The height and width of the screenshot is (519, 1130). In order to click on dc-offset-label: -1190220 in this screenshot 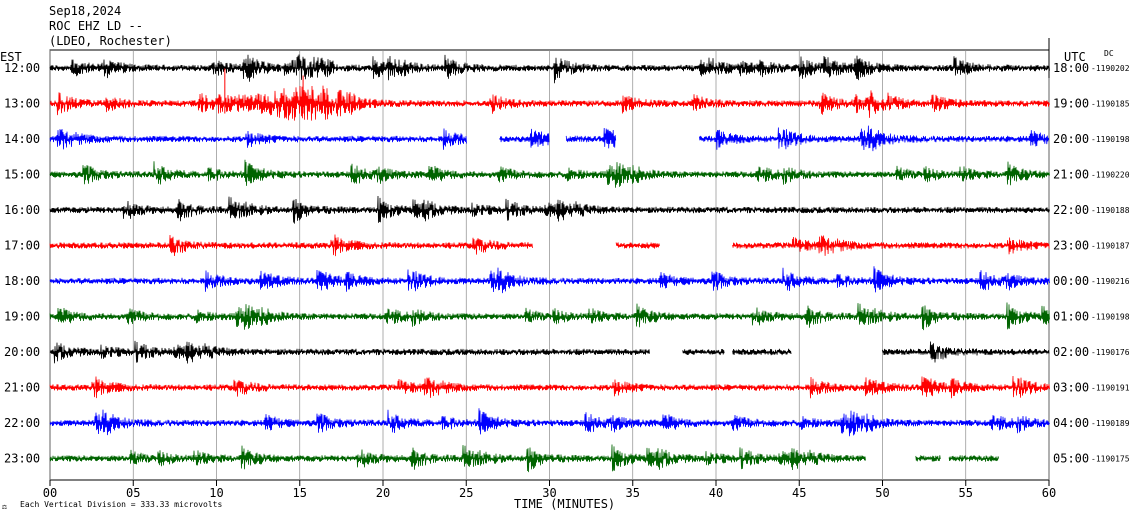, I will do `click(1110, 175)`.